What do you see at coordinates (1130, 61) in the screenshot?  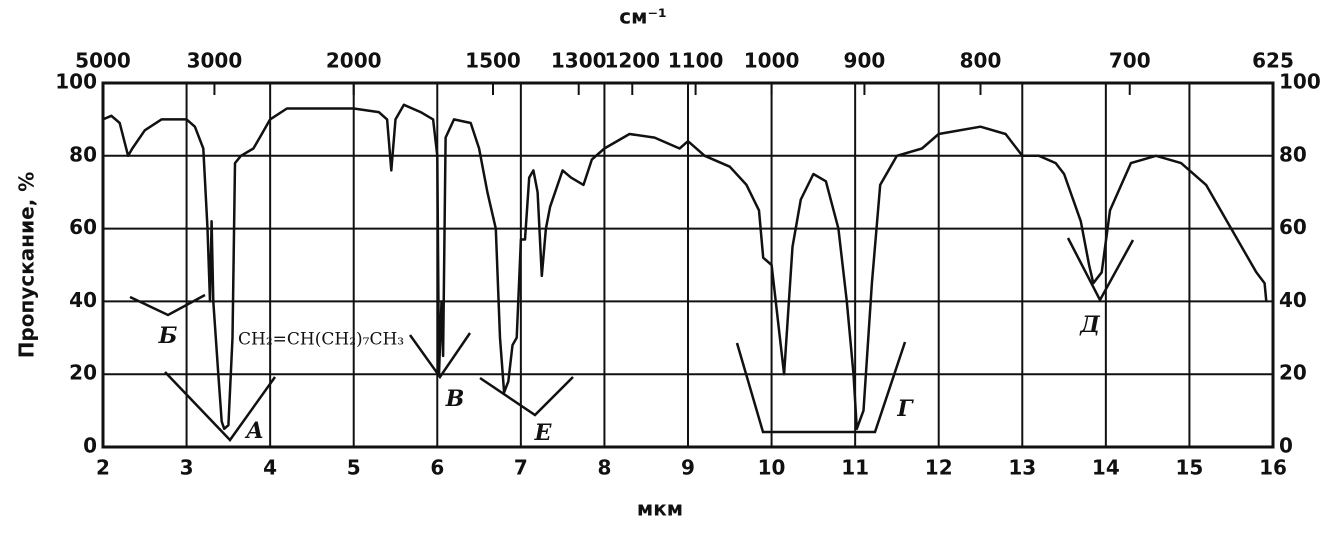 I see `x2-tick-label: 700` at bounding box center [1130, 61].